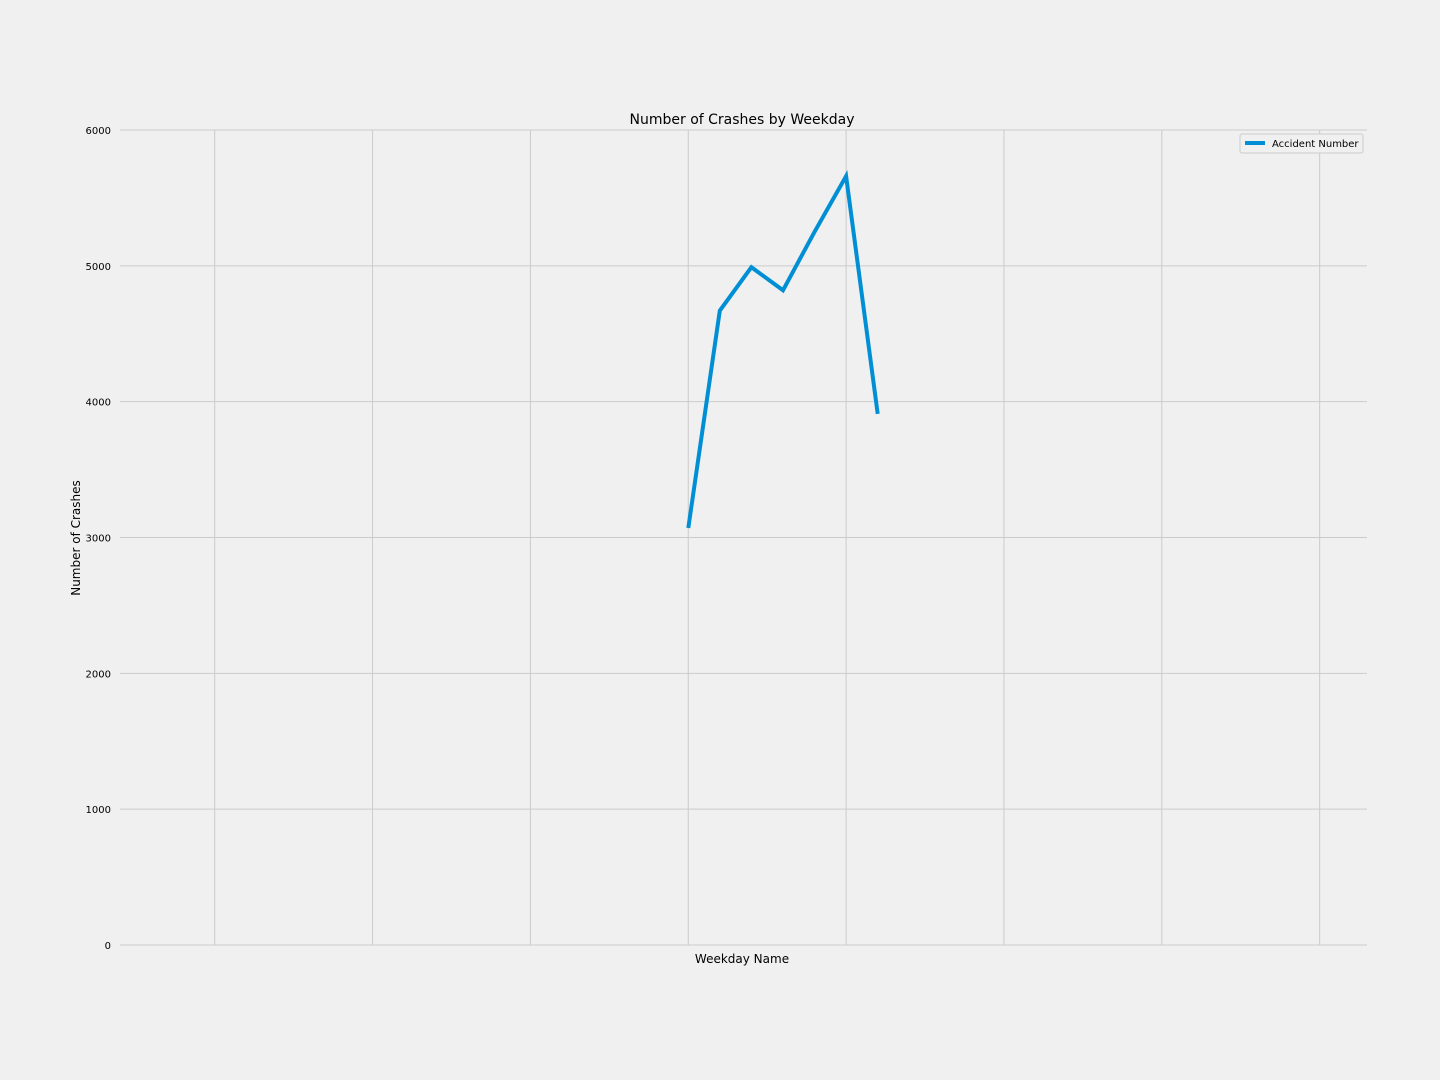  Describe the element at coordinates (1315, 144) in the screenshot. I see `legend-label: Accident Number` at that location.